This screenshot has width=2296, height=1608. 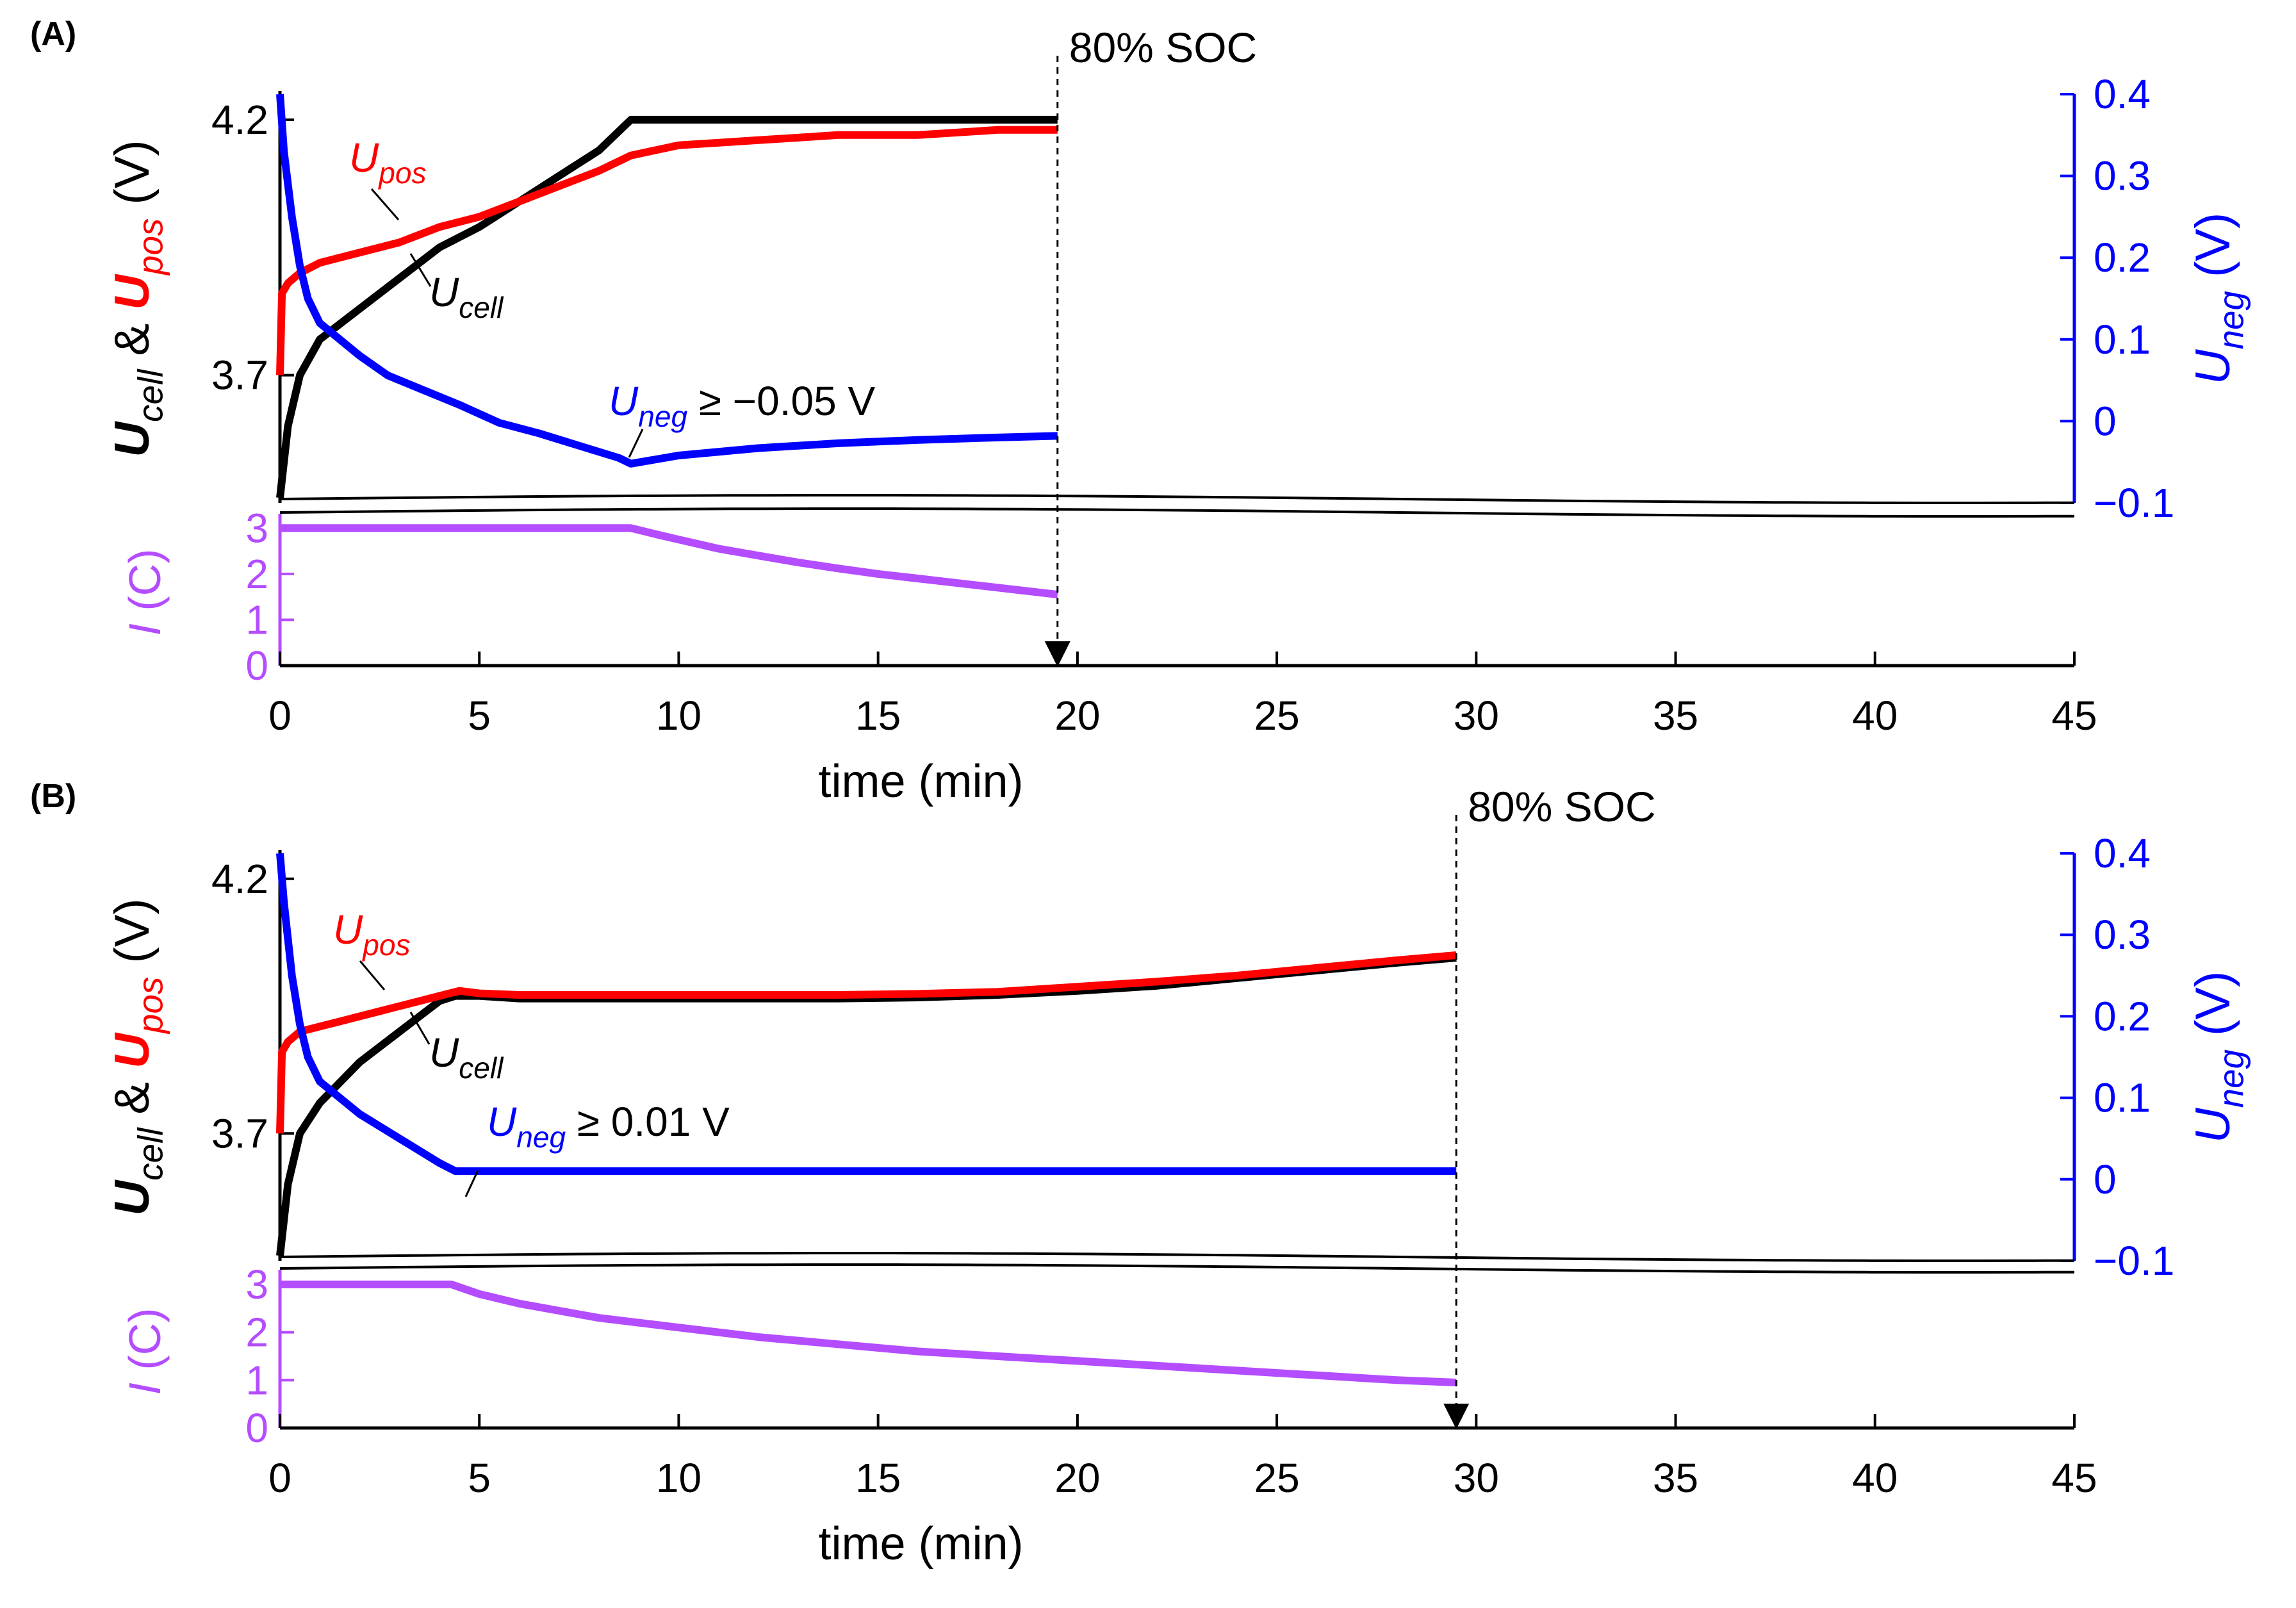 I want to click on panel-label: (A), so click(x=53, y=34).